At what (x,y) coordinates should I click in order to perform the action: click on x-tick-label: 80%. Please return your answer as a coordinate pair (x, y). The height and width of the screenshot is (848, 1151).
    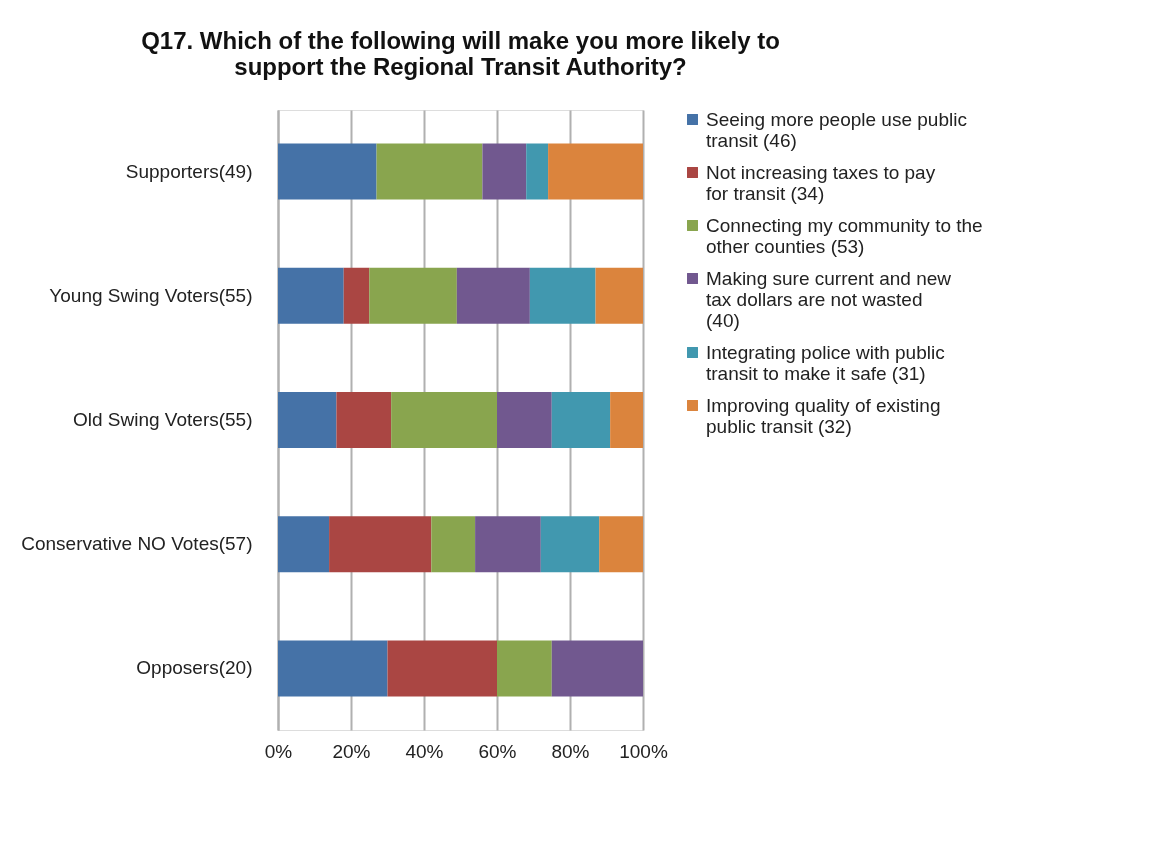
    Looking at the image, I should click on (570, 751).